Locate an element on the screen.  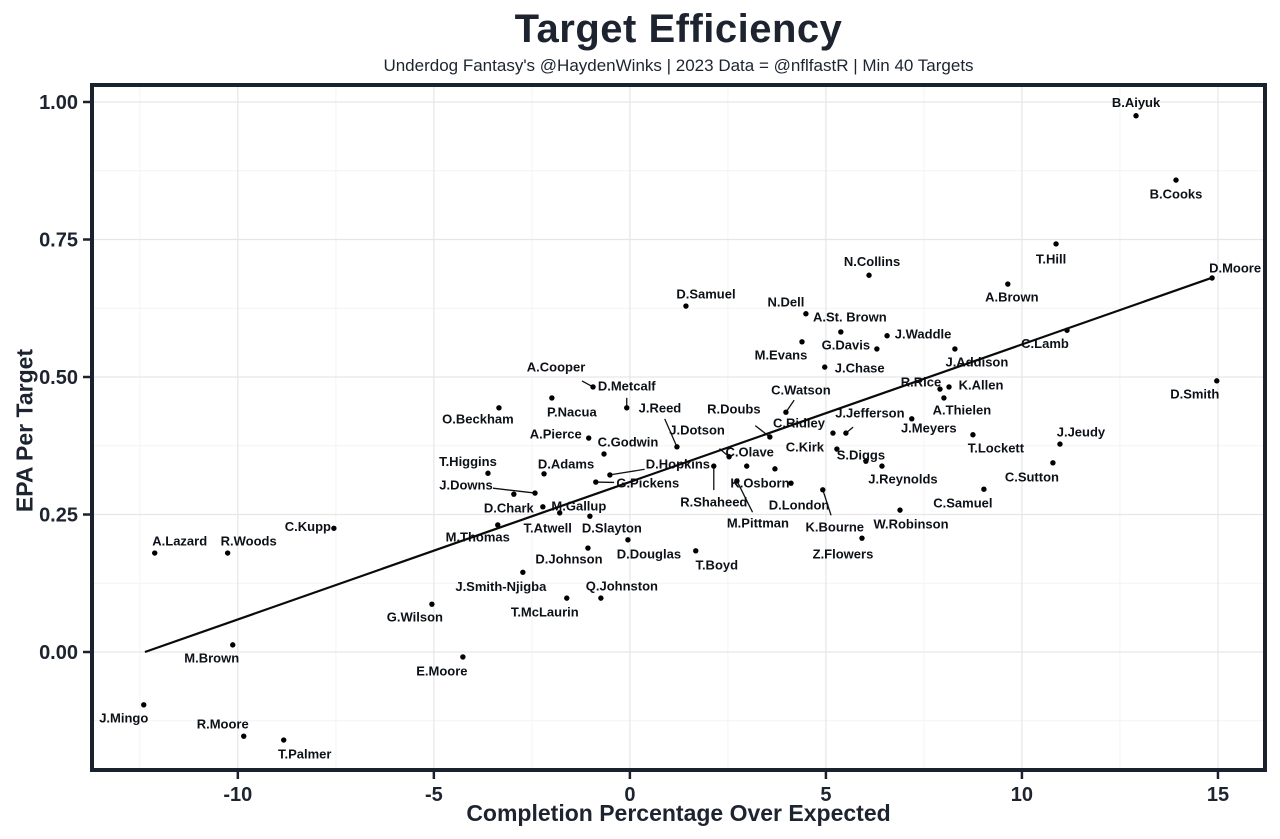
point-label: M.Gallup is located at coordinates (578, 505).